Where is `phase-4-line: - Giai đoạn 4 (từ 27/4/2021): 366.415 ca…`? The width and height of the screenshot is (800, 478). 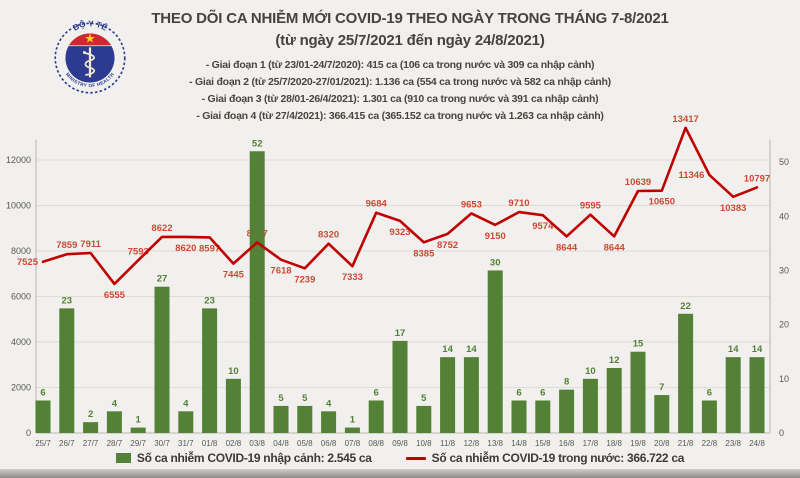
phase-4-line: - Giai đoạn 4 (từ 27/4/2021): 366.415 ca… is located at coordinates (400, 116).